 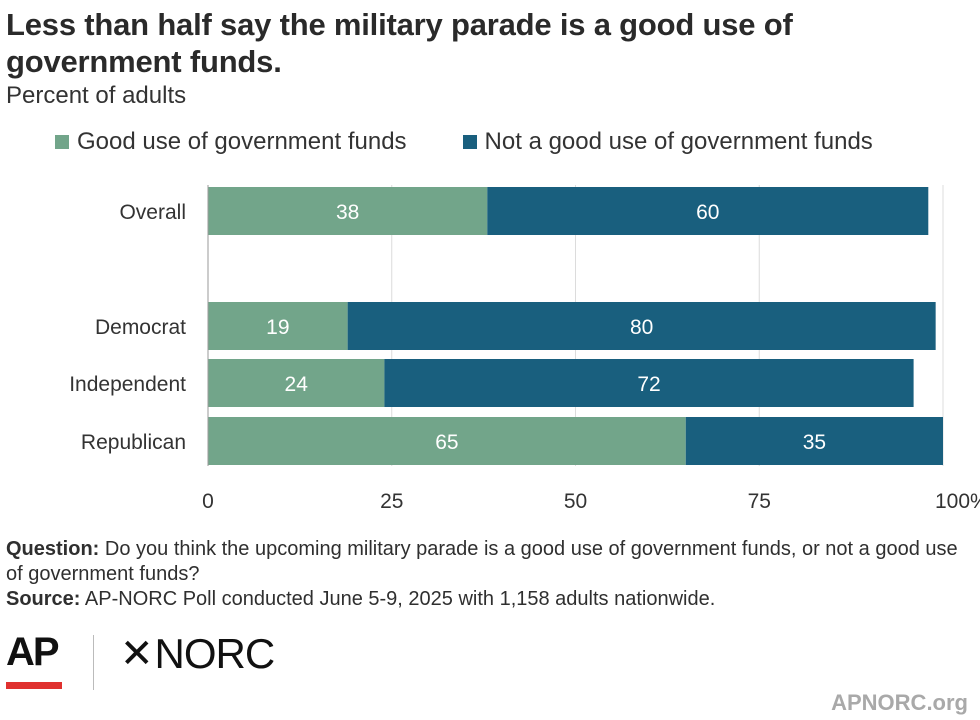 I want to click on legend-item-not-good: Not a good use of government funds, so click(x=667, y=142).